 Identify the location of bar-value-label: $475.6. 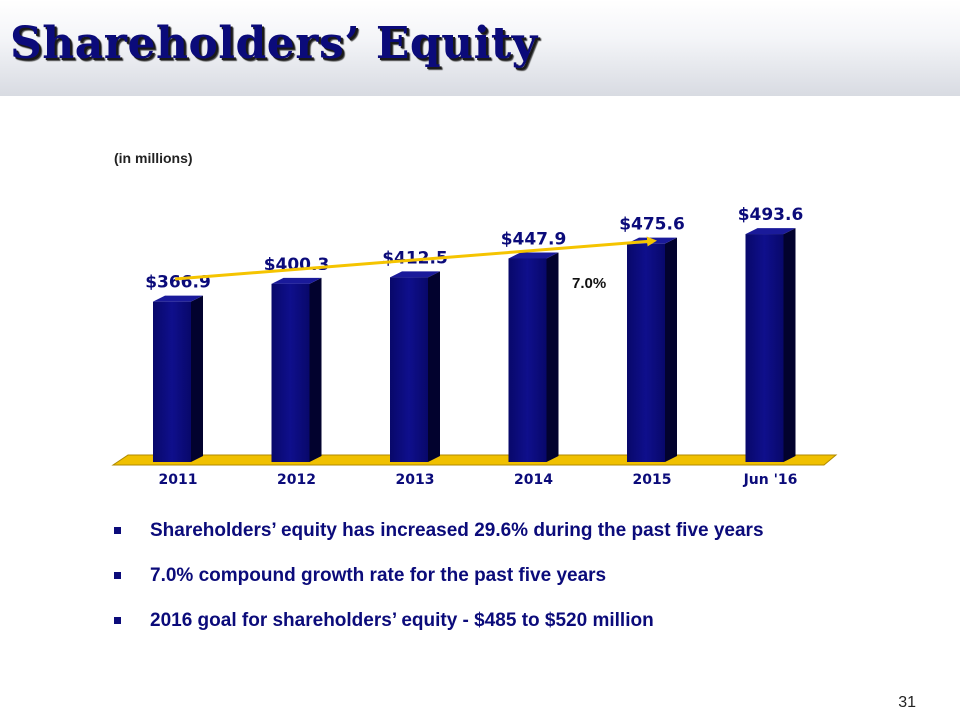
(652, 225).